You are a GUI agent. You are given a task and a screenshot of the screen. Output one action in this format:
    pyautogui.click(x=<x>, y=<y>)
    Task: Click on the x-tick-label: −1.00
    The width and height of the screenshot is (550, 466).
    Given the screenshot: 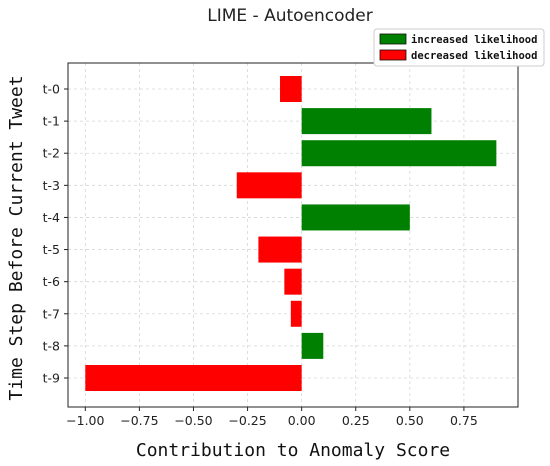 What is the action you would take?
    pyautogui.click(x=85, y=420)
    